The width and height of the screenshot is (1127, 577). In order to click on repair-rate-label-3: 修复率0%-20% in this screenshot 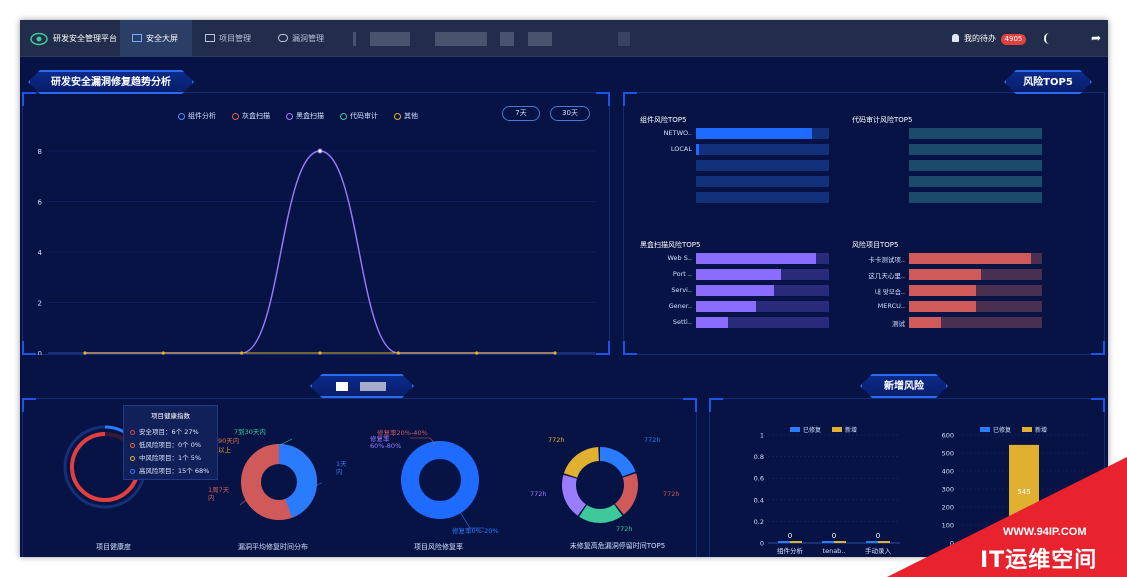, I will do `click(475, 531)`.